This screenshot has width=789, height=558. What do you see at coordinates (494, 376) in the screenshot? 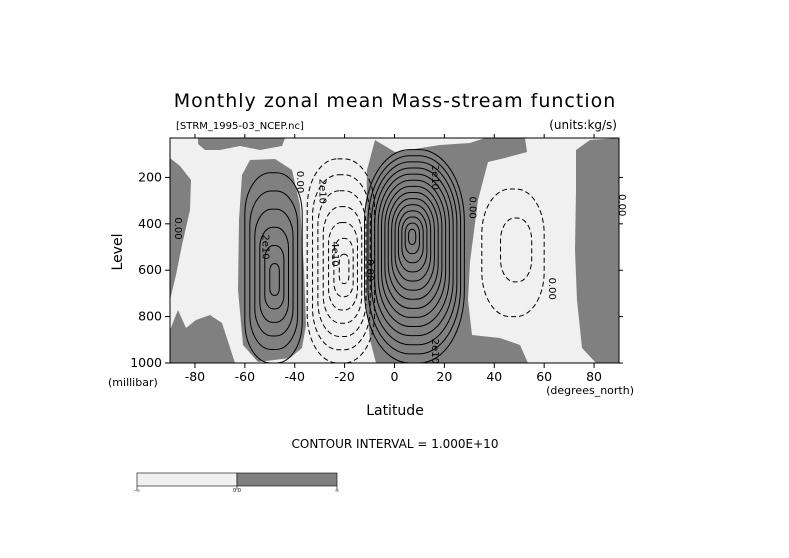
I see `x-tick-label: 40` at bounding box center [494, 376].